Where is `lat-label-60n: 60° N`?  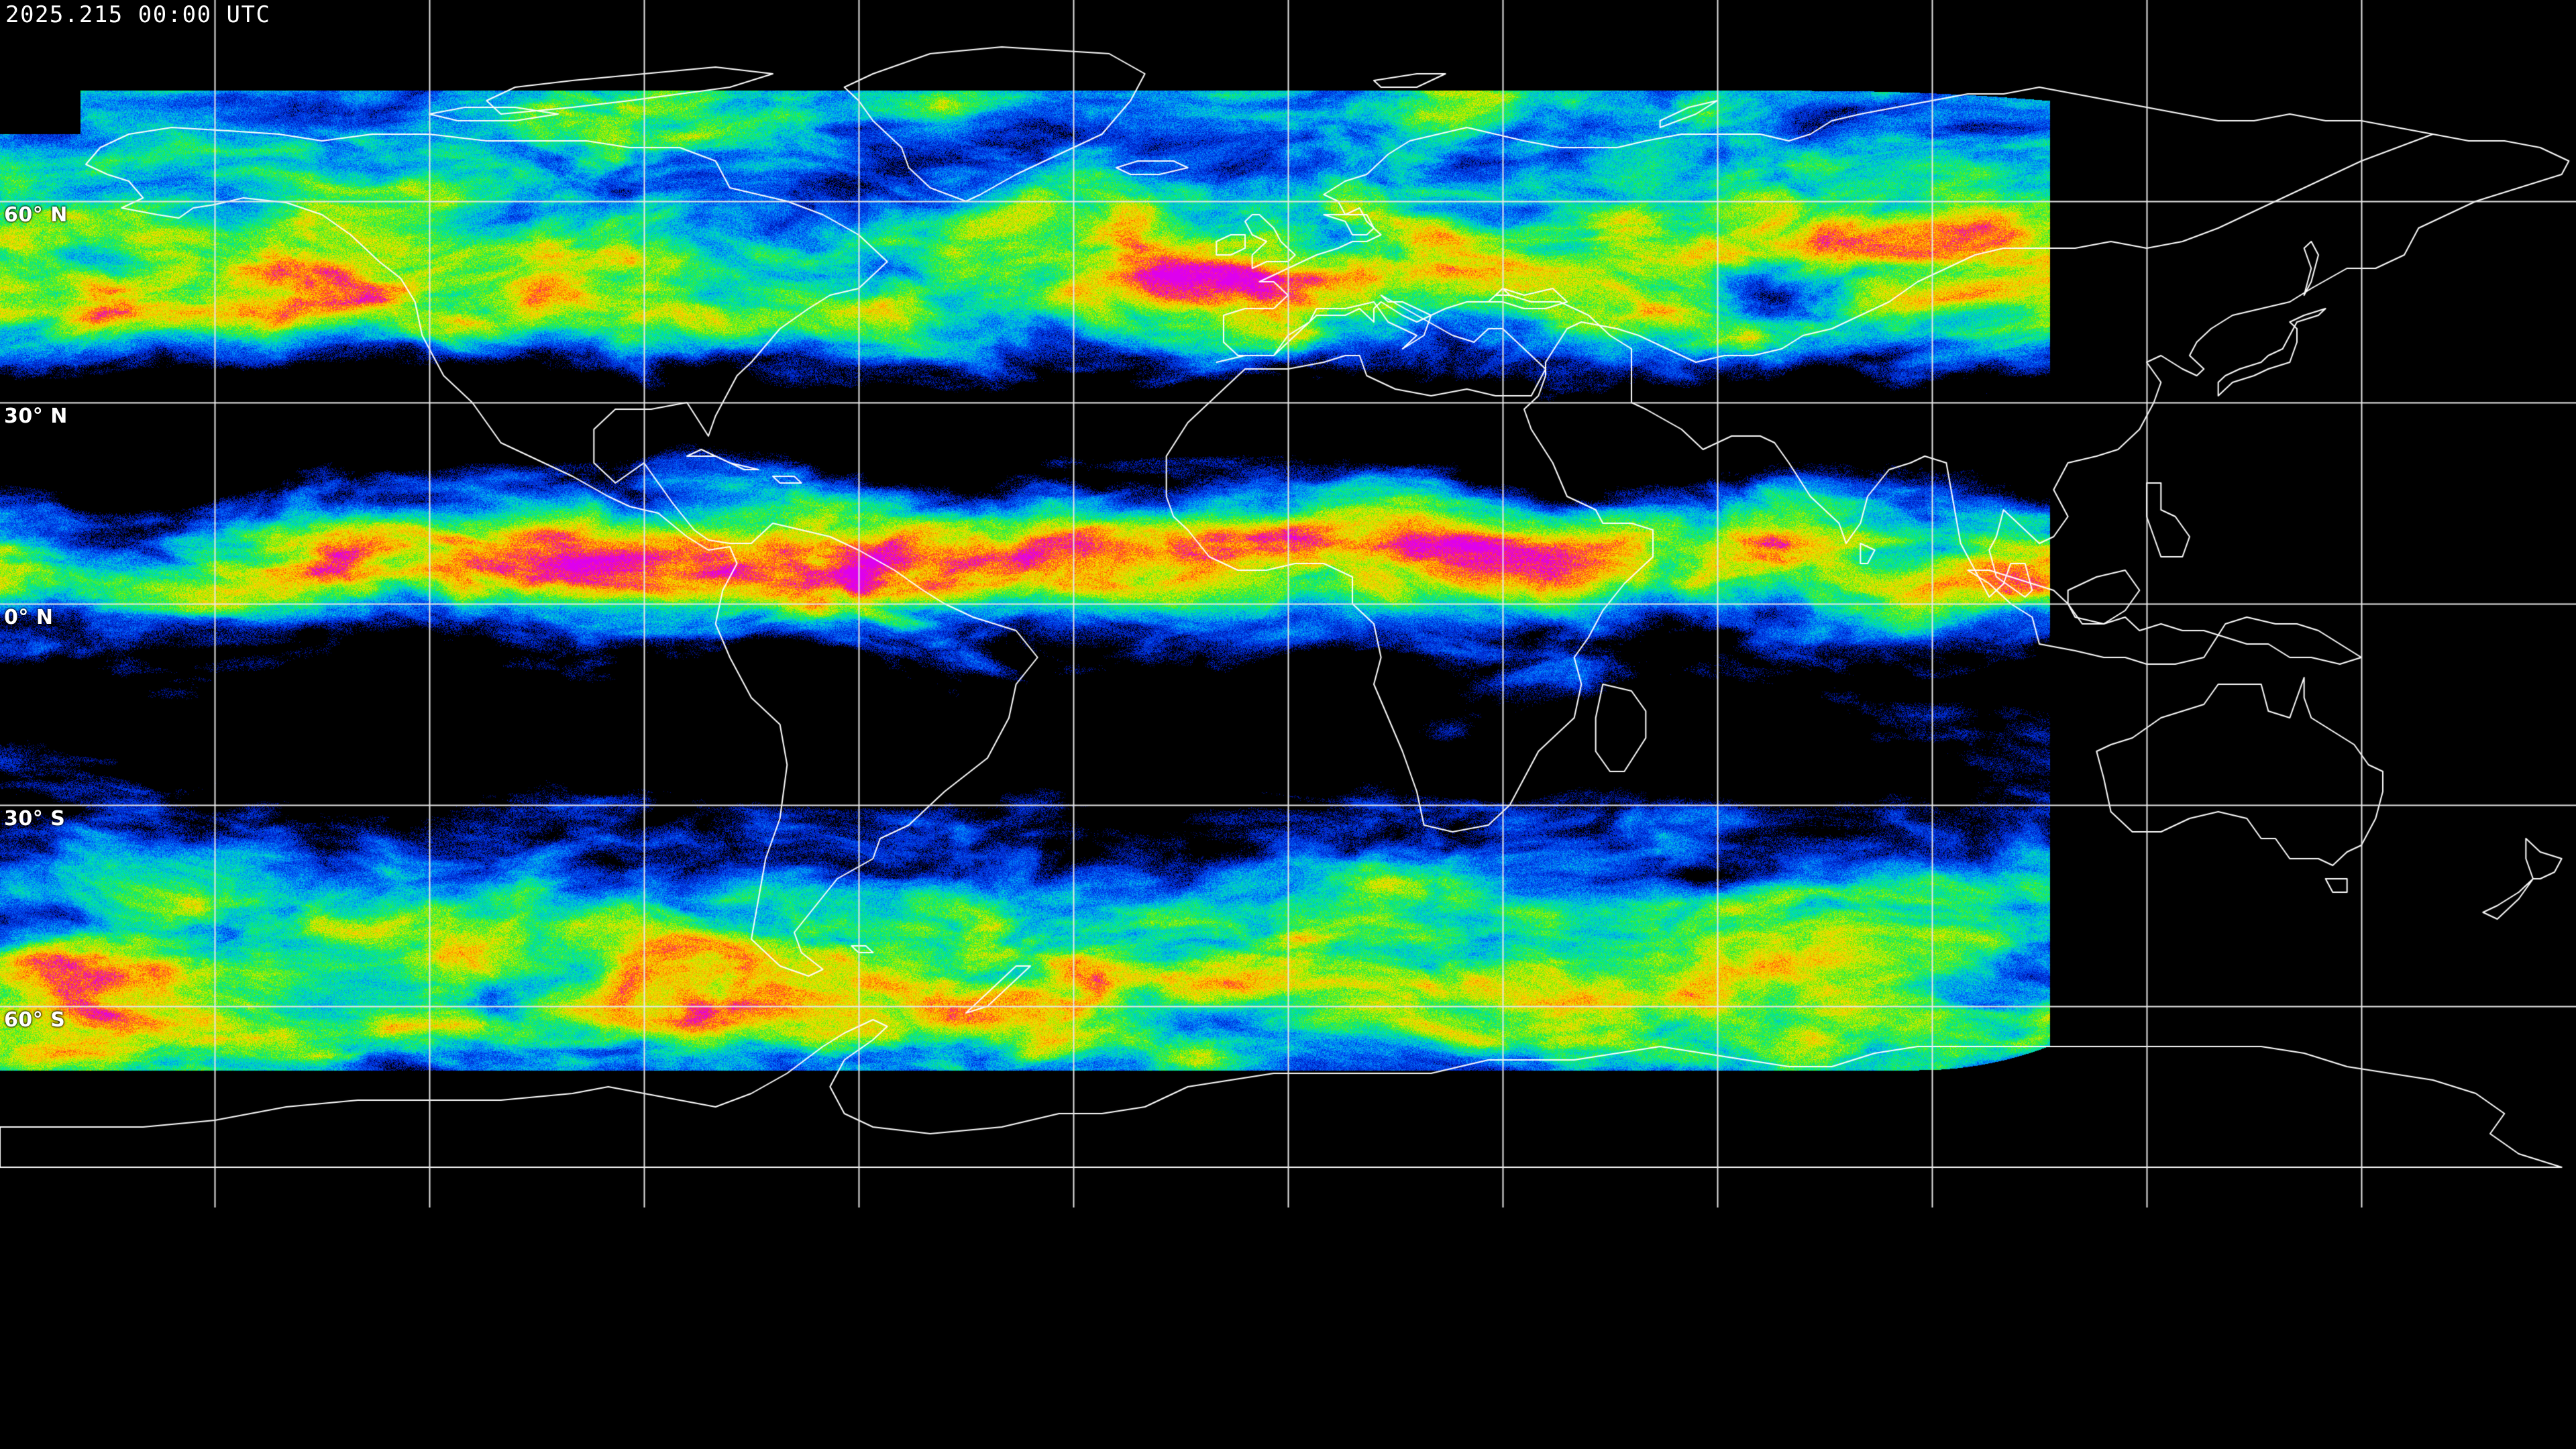
lat-label-60n: 60° N is located at coordinates (36, 215).